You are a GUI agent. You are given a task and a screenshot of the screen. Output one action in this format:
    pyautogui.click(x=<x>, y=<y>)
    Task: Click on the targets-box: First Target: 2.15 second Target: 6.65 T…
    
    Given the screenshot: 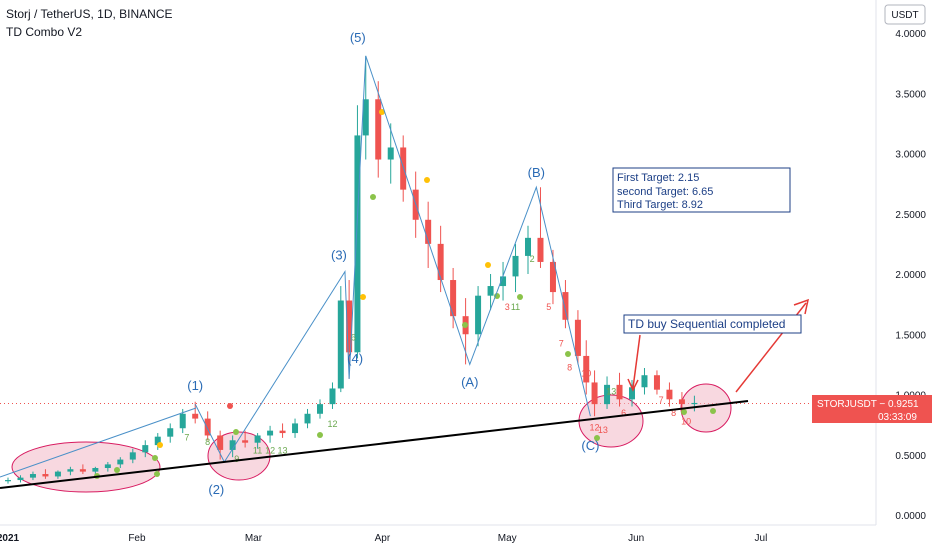 What is the action you would take?
    pyautogui.click(x=701, y=190)
    